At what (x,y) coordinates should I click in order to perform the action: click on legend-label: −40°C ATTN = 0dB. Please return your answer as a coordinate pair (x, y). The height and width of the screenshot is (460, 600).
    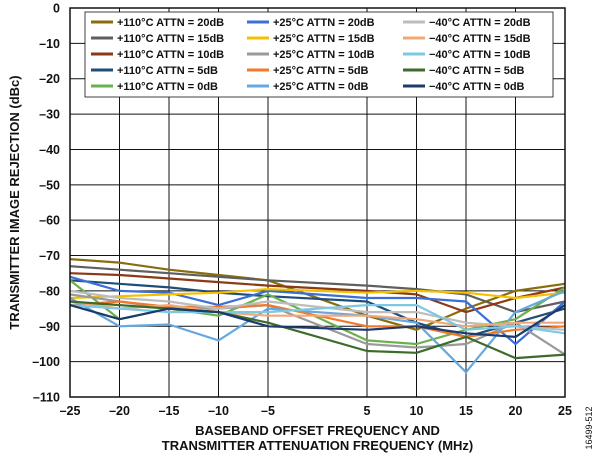
    Looking at the image, I should click on (477, 87).